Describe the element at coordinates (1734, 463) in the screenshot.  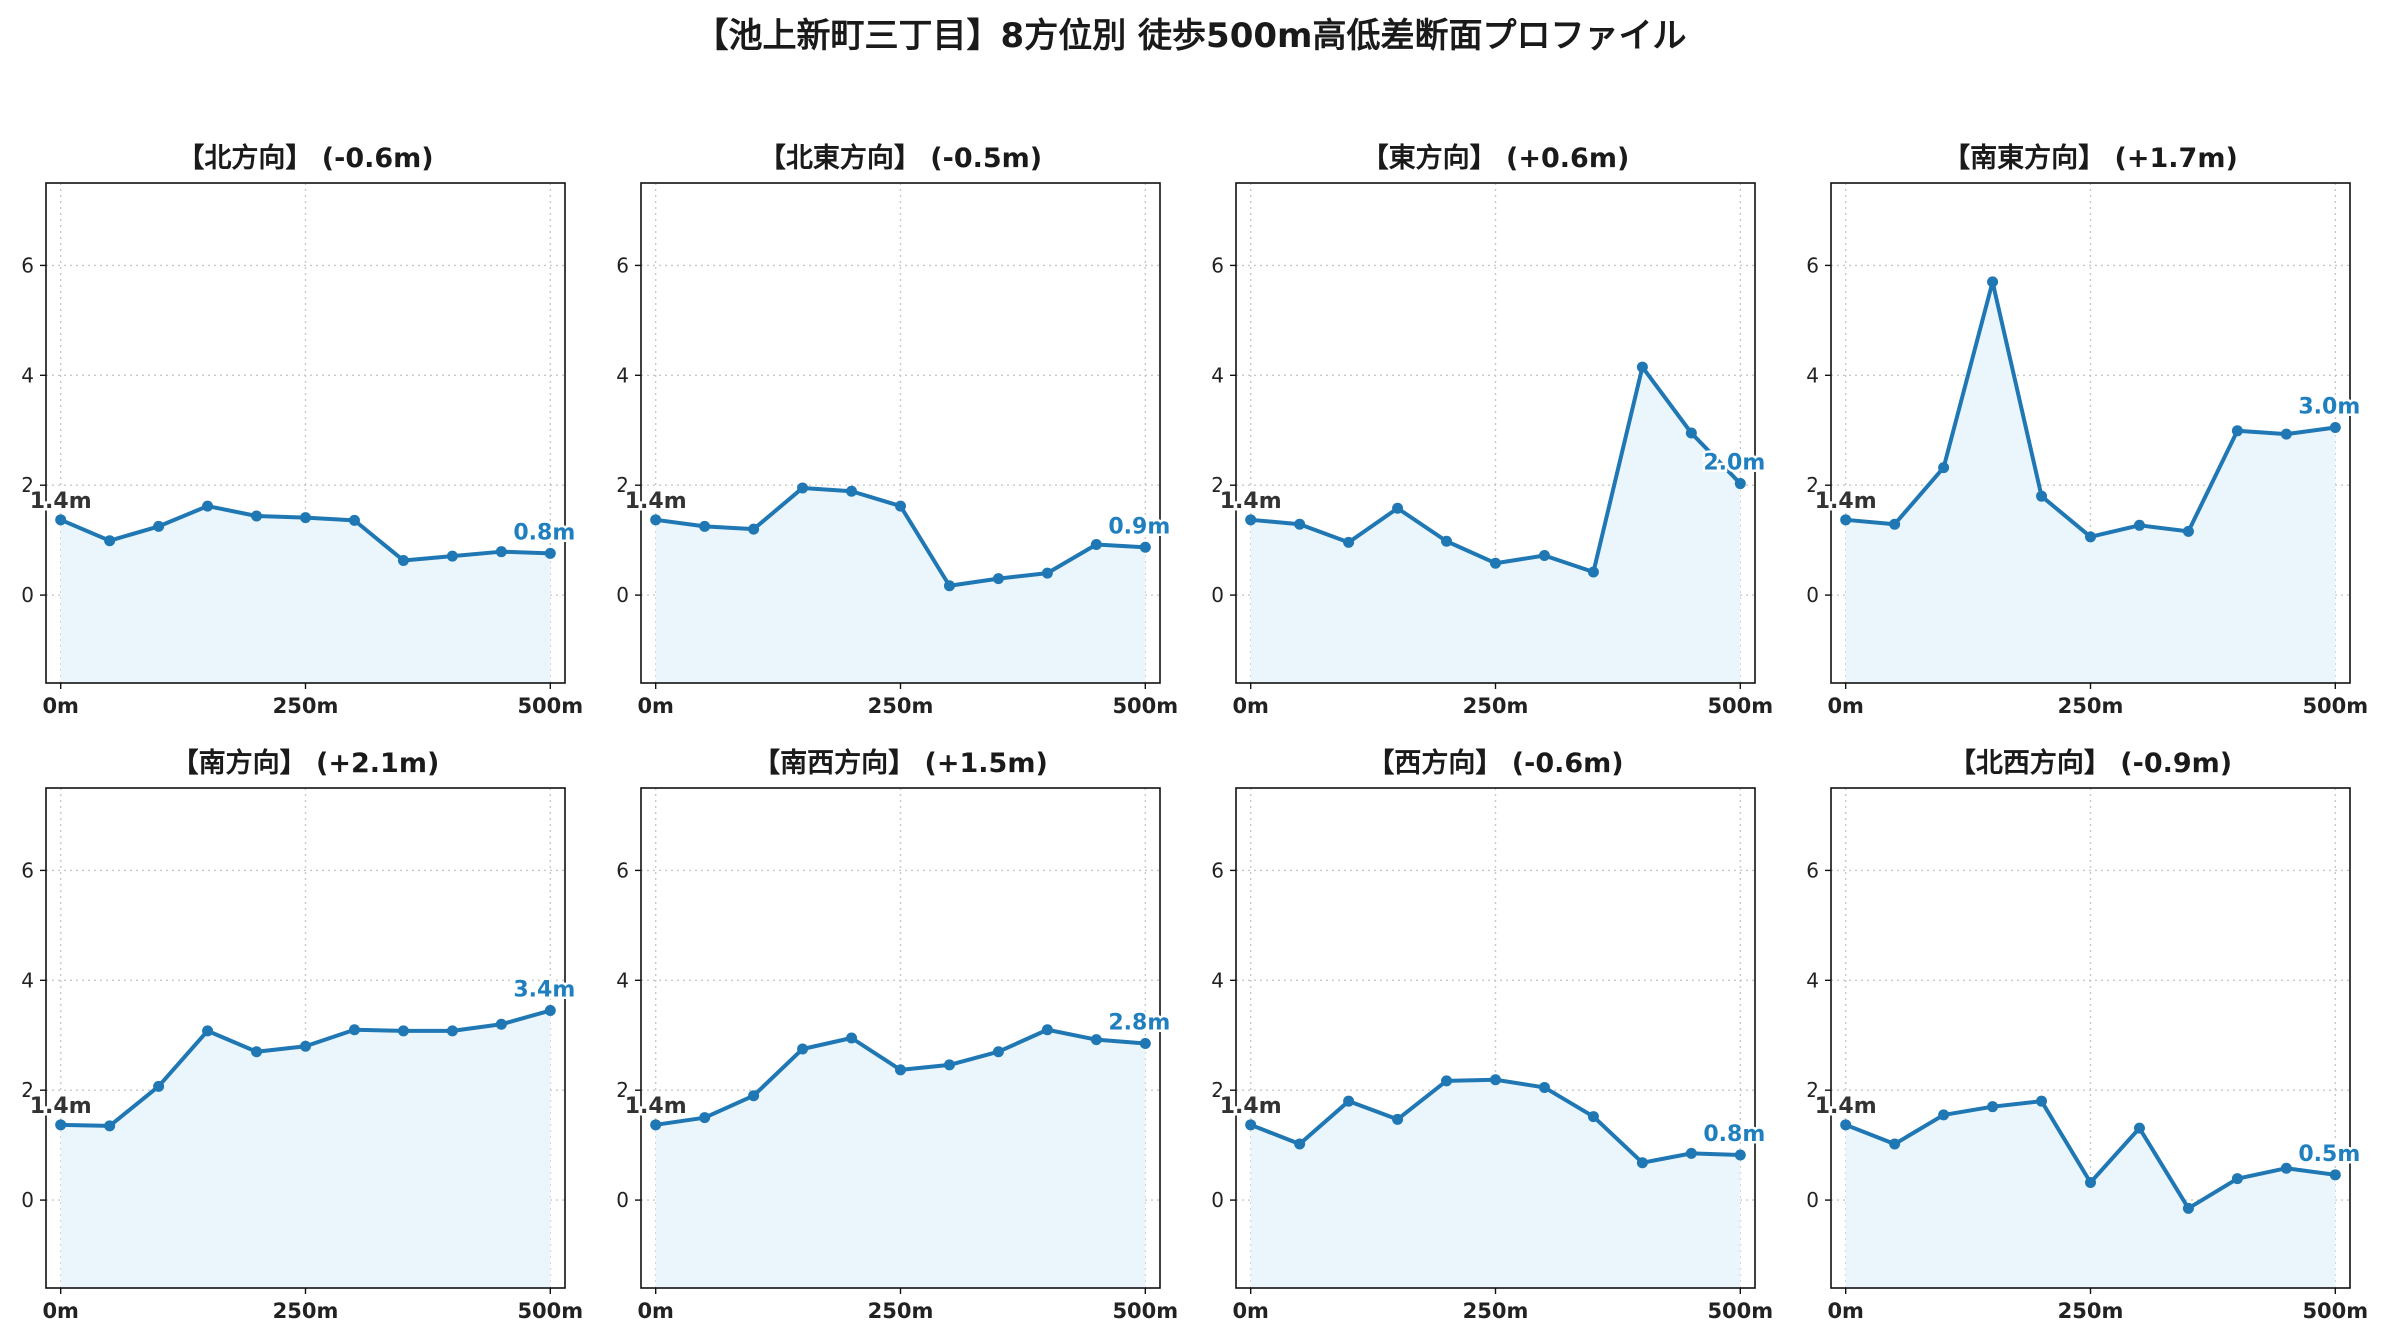
I see `end-value-label: 2.0m` at that location.